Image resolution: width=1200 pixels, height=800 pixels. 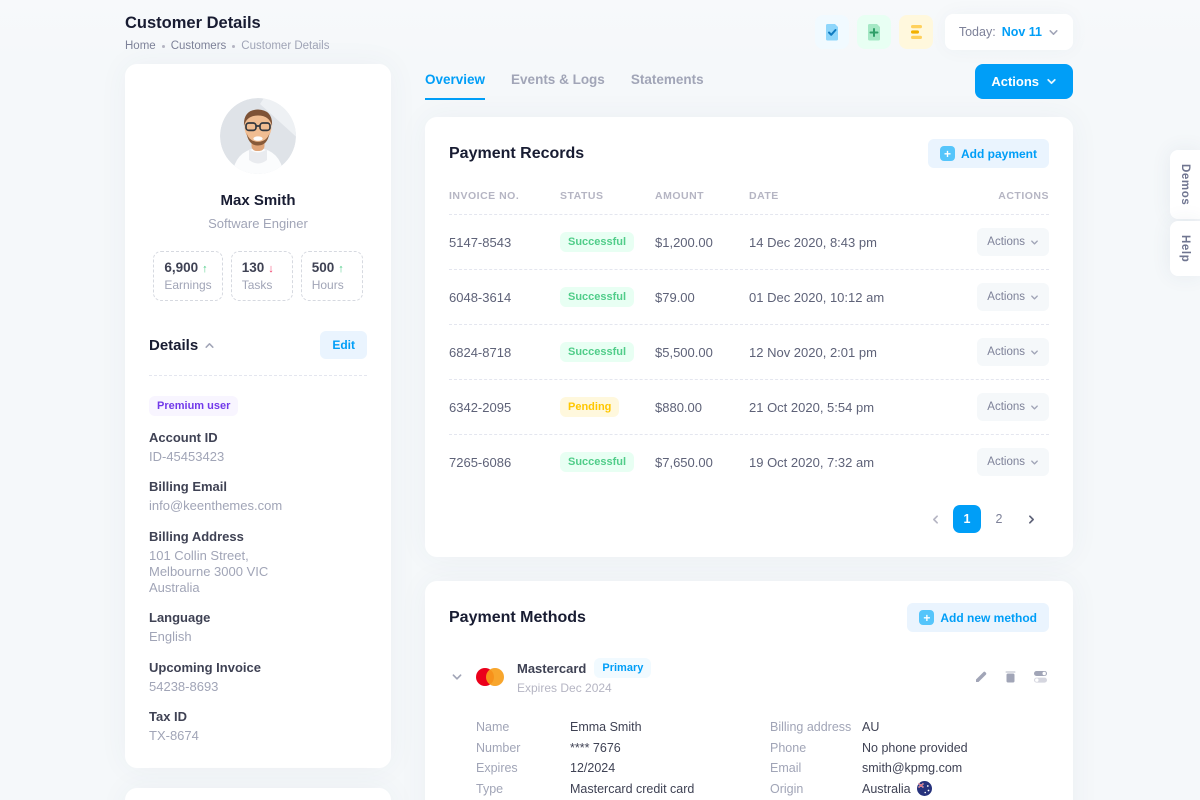 I want to click on field-label: Language, so click(x=180, y=618).